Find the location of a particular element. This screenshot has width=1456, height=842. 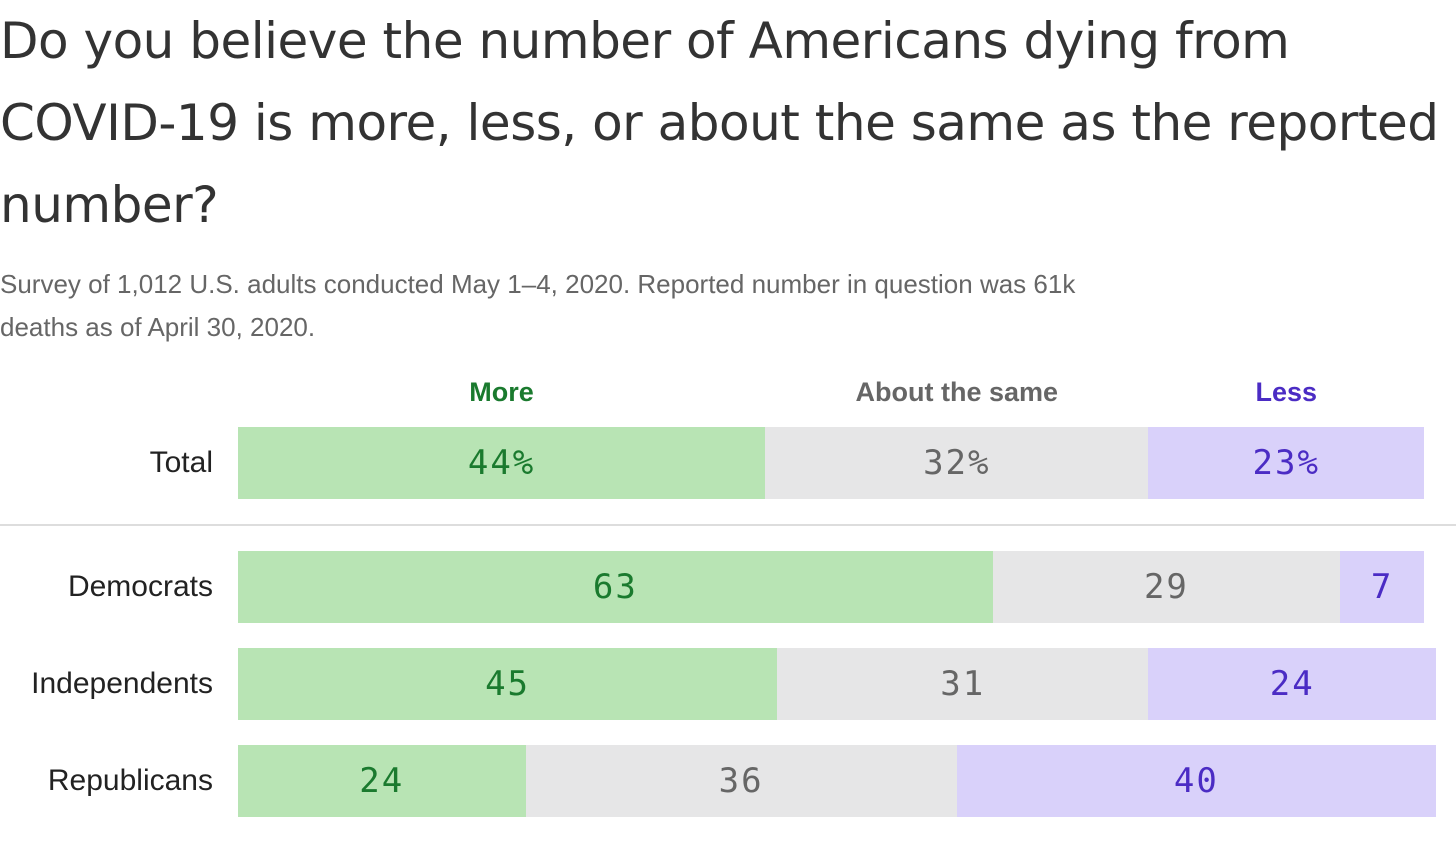

bar-segment-independents-more: 45 is located at coordinates (508, 684).